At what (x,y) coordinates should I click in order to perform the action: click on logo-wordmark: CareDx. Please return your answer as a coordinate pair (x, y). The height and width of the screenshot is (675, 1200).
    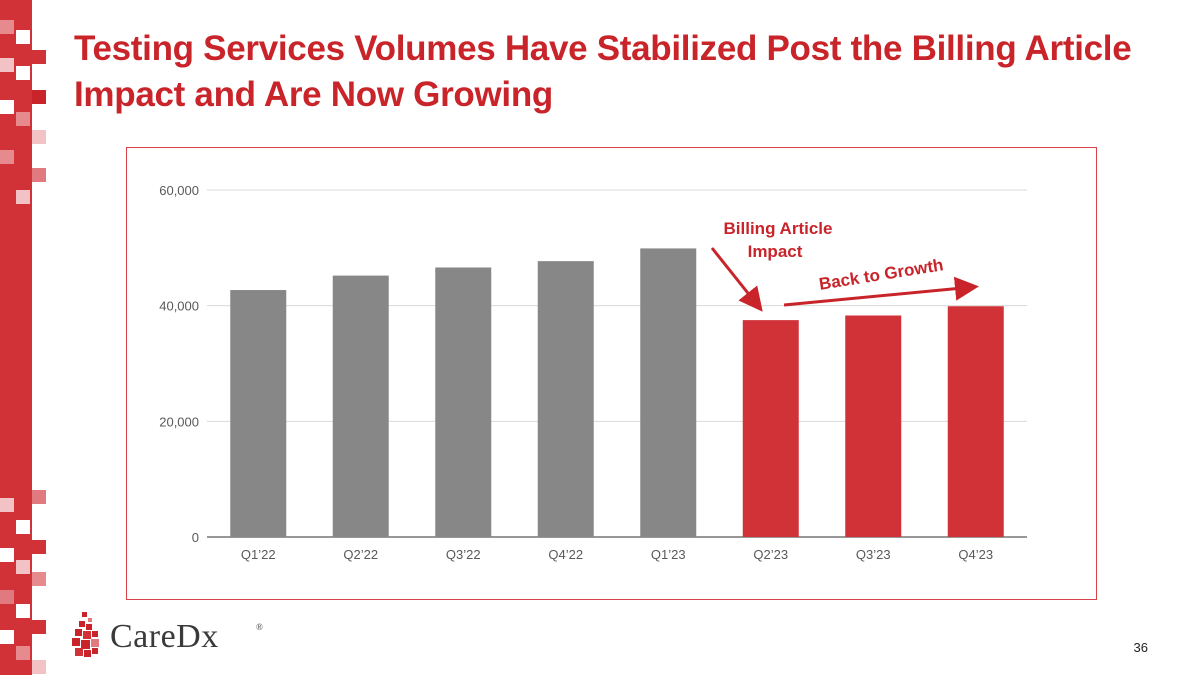
    Looking at the image, I should click on (164, 636).